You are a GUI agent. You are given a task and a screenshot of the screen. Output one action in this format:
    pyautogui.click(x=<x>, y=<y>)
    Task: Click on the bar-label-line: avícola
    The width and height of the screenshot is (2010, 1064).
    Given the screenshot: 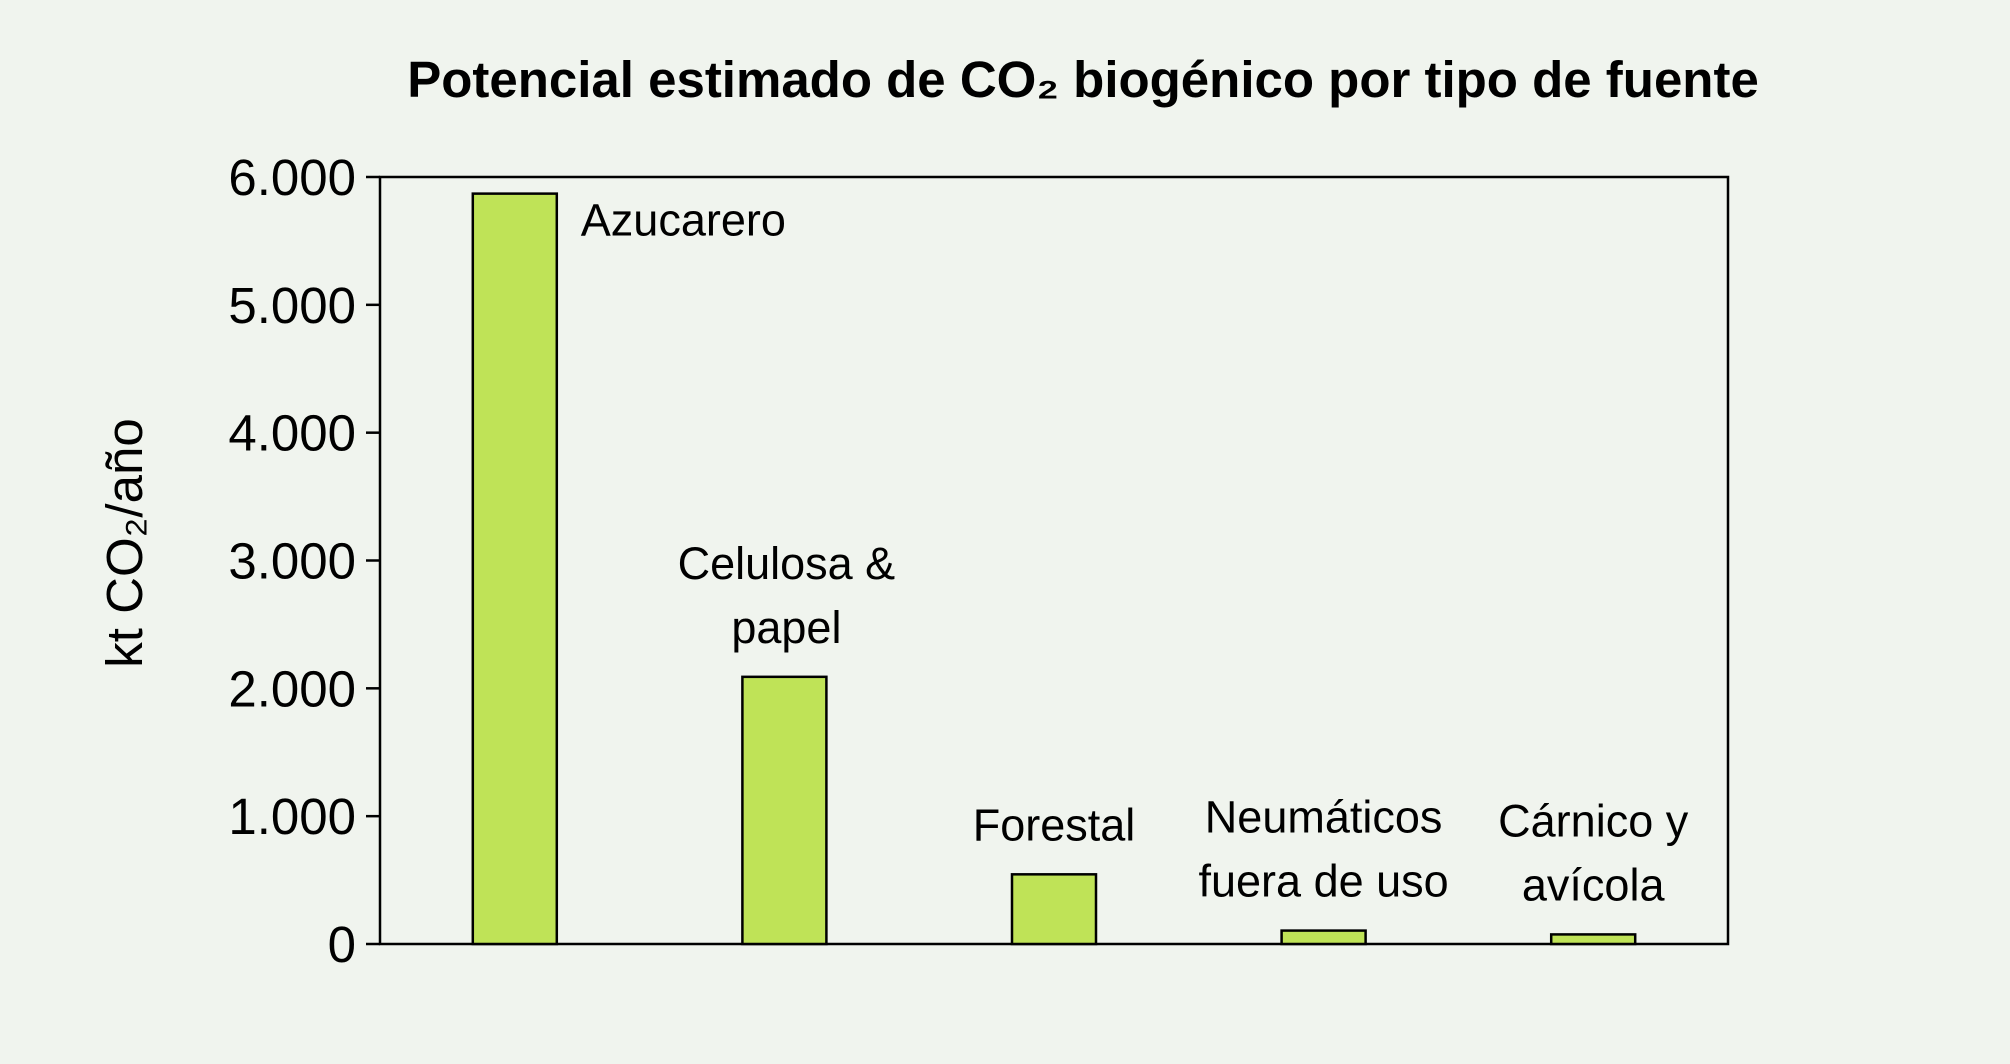 What is the action you would take?
    pyautogui.click(x=1594, y=884)
    